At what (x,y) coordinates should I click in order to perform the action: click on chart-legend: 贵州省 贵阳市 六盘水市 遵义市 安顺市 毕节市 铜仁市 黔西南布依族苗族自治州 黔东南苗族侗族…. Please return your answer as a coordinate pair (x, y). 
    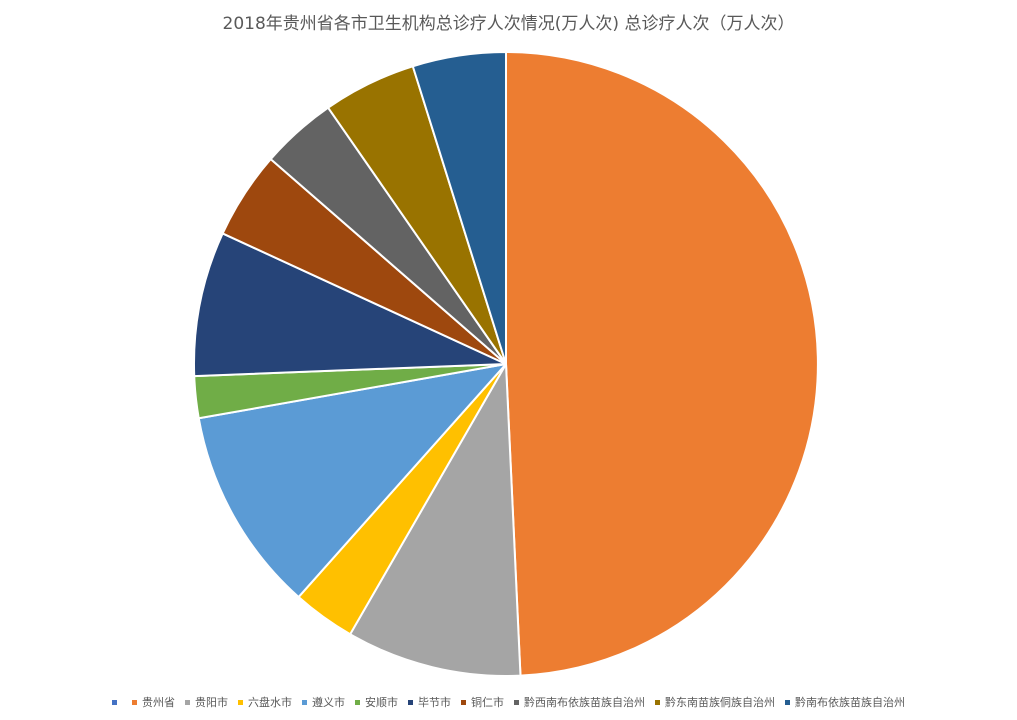
    Looking at the image, I should click on (508, 702).